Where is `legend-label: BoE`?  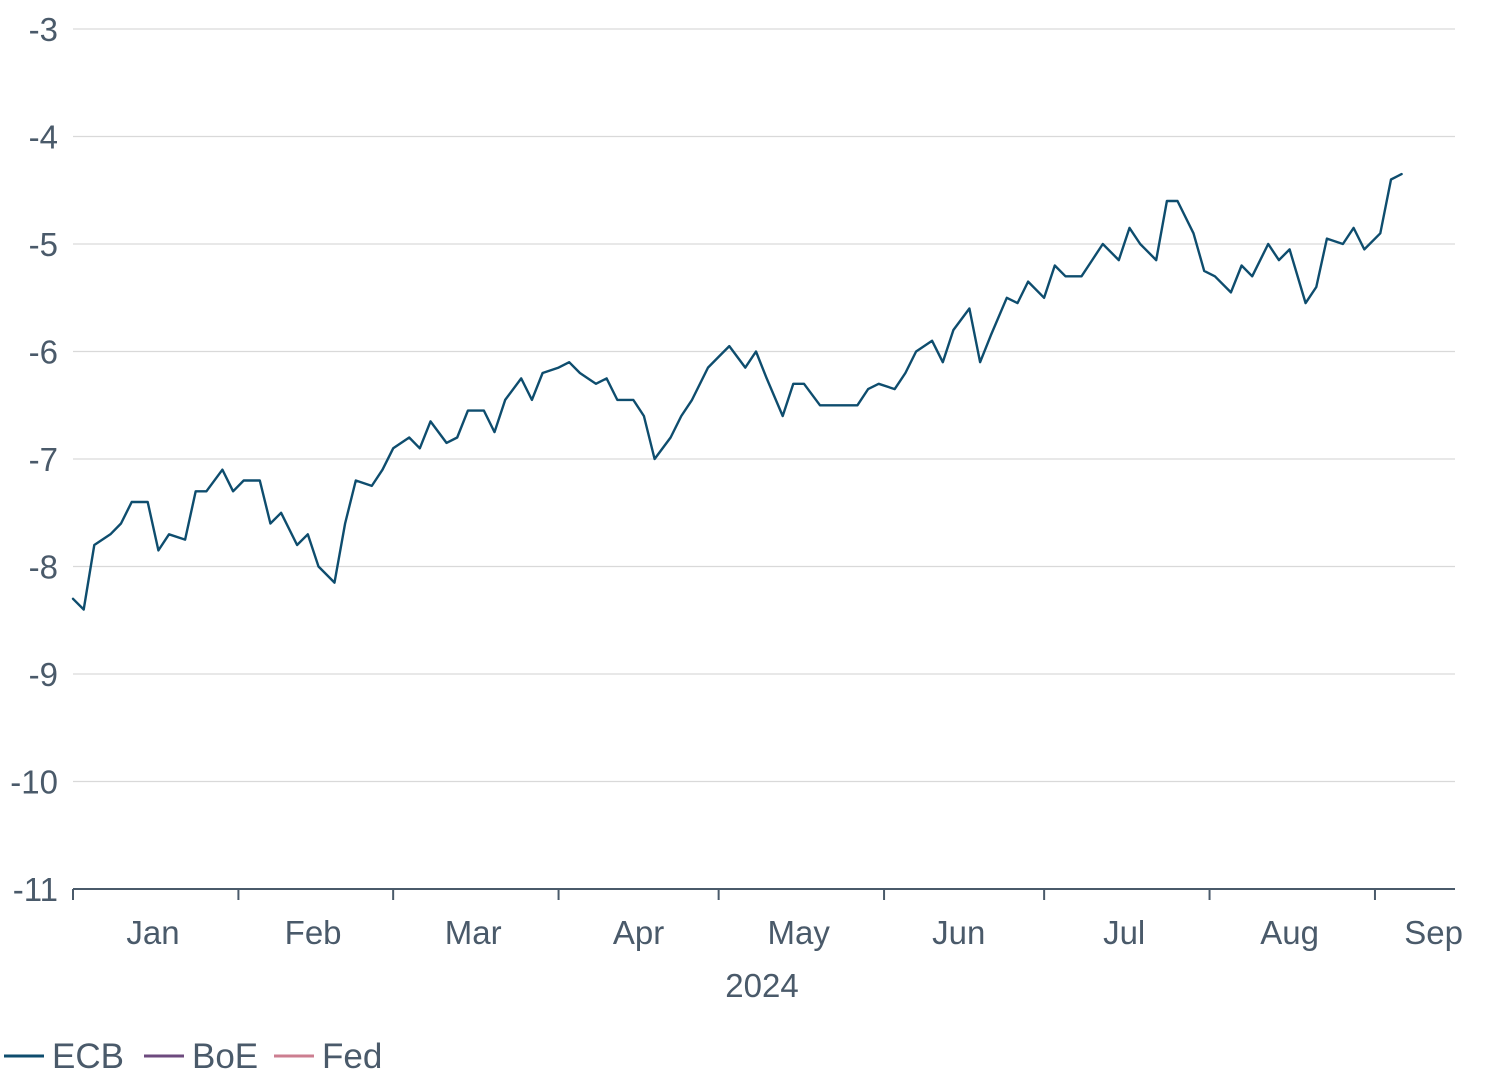 legend-label: BoE is located at coordinates (225, 1056).